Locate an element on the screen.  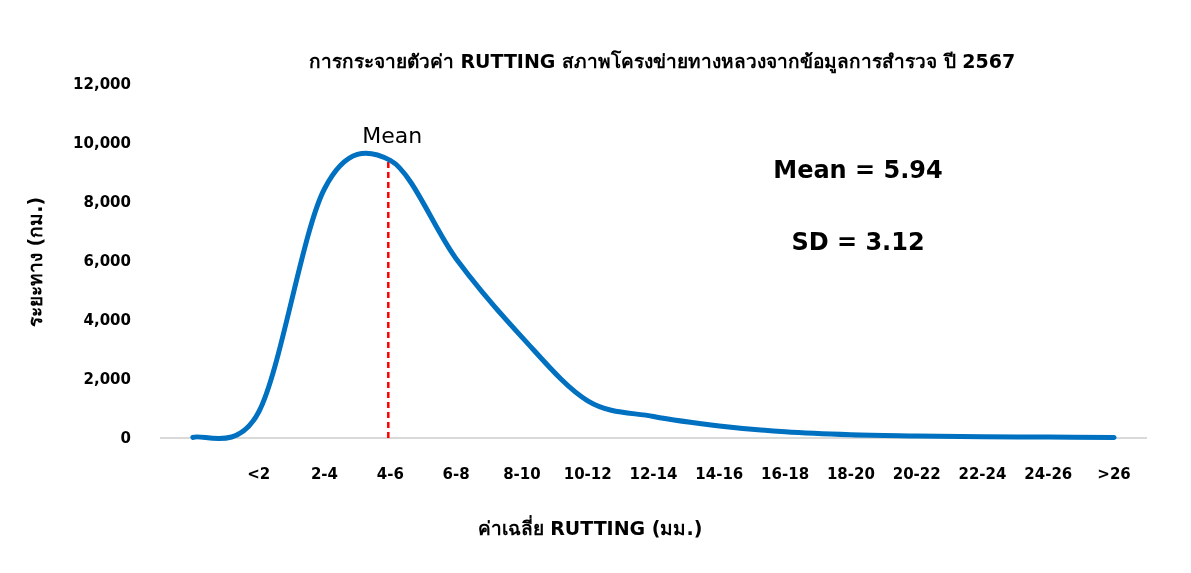
y-axis-title: ระยะทาง (กม.) is located at coordinates (35, 262).